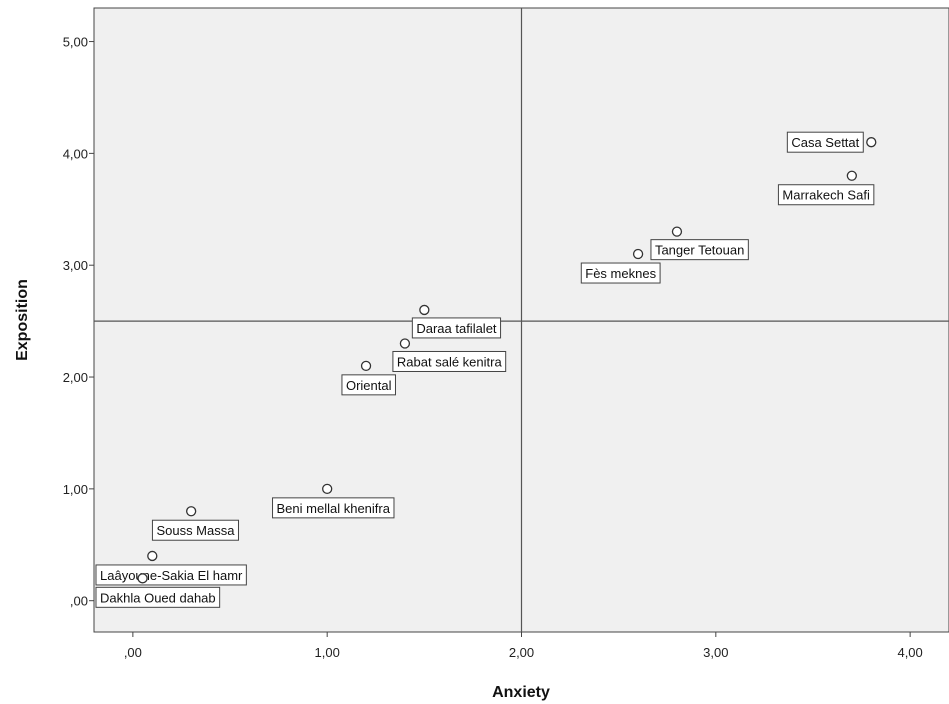 The height and width of the screenshot is (704, 949). I want to click on point-label: Souss Massa, so click(195, 530).